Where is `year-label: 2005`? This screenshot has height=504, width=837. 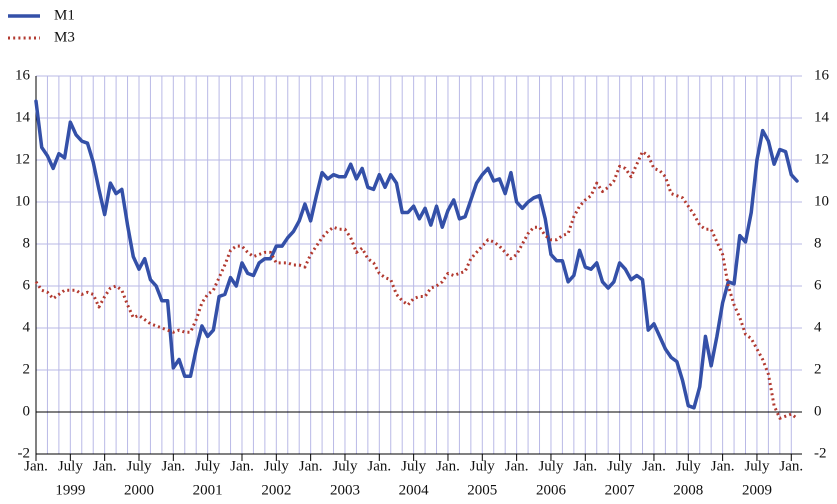 year-label: 2005 is located at coordinates (482, 490).